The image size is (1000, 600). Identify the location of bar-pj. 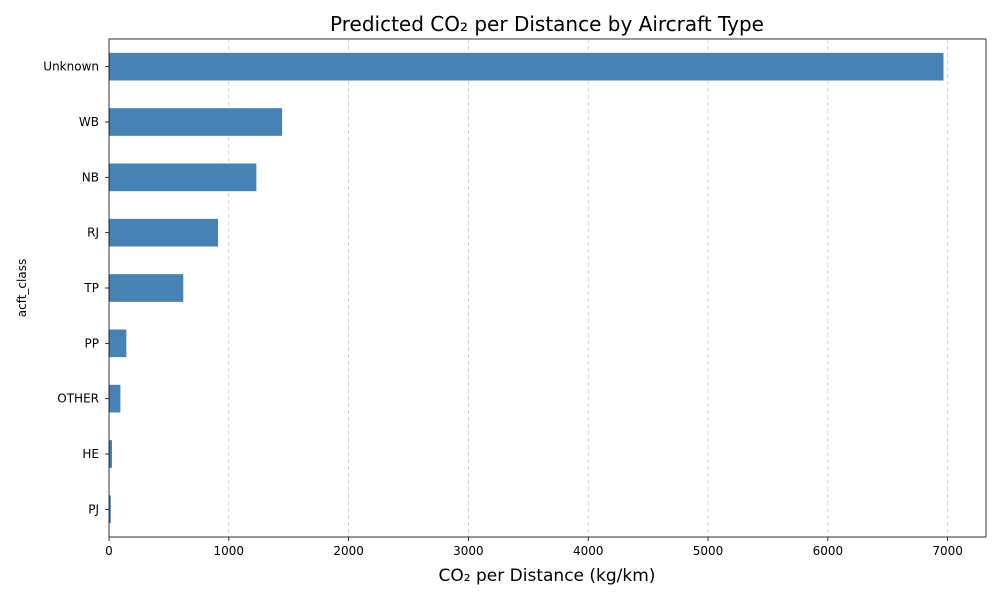
(110, 509).